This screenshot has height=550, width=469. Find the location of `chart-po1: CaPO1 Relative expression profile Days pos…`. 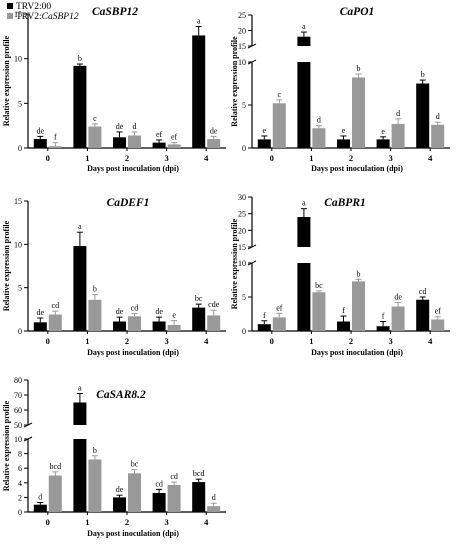

chart-po1: CaPO1 Relative expression profile Days pos… is located at coordinates (340, 89).